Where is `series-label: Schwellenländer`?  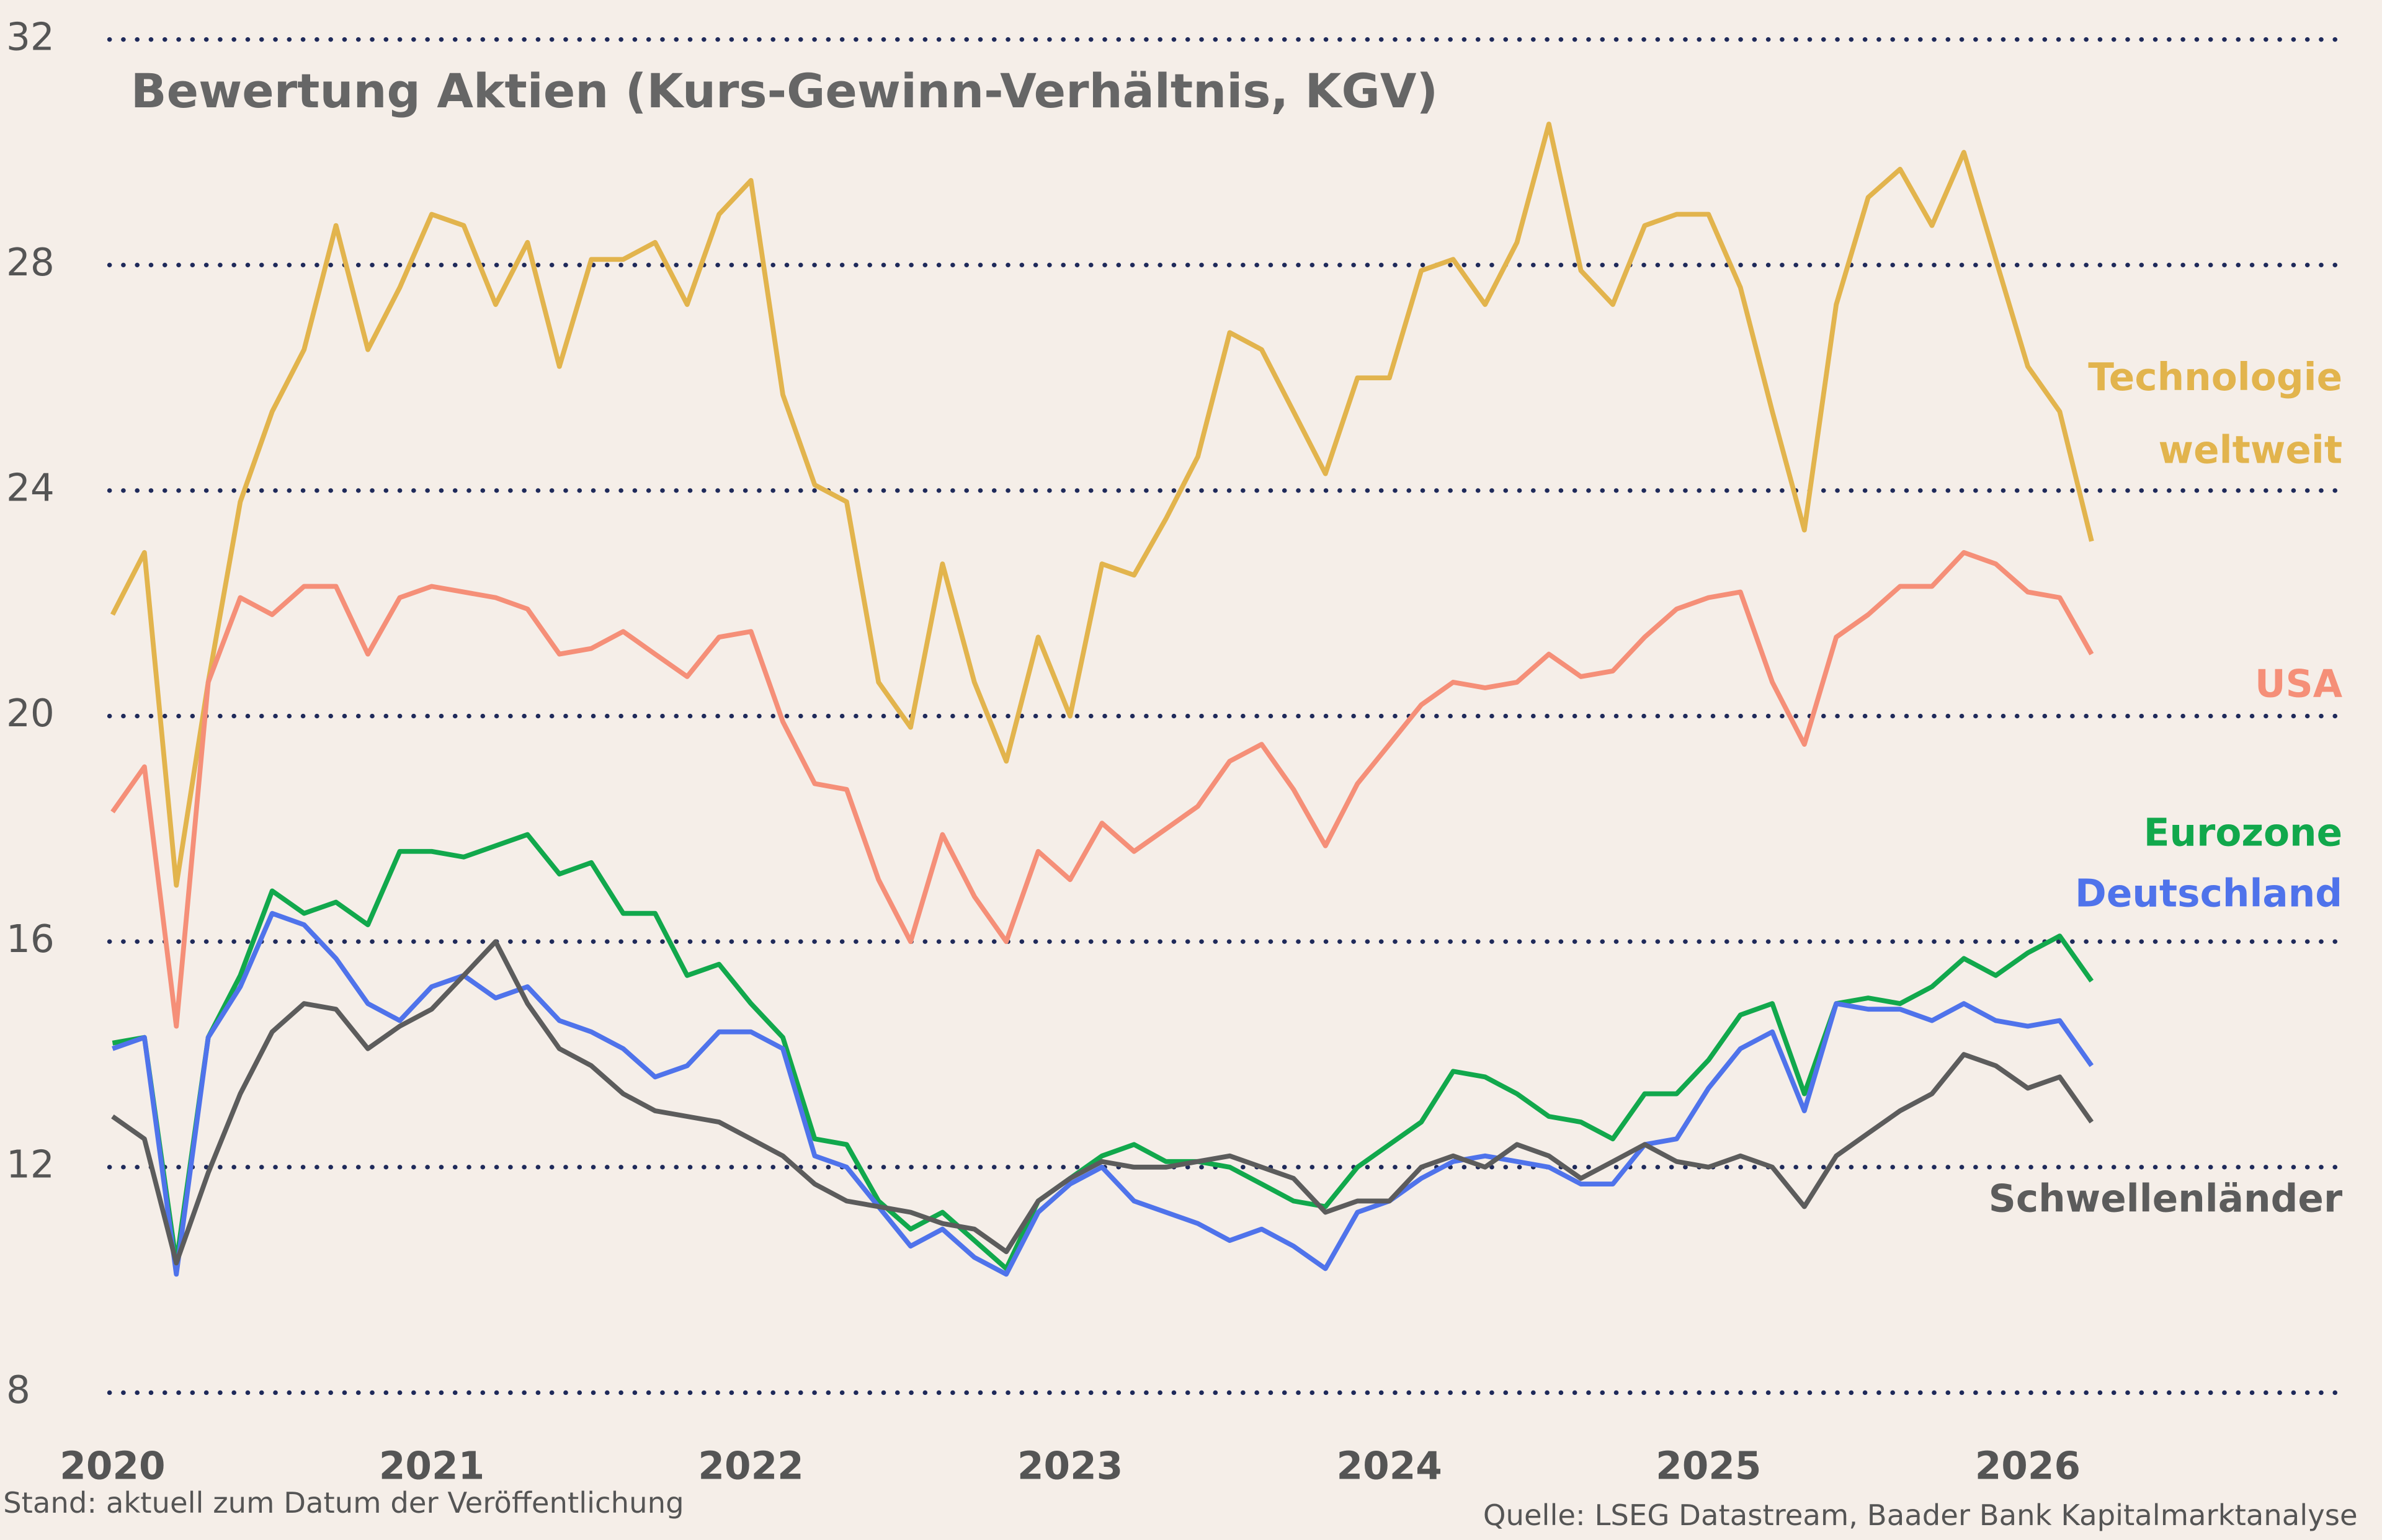
series-label: Schwellenländer is located at coordinates (2166, 1199).